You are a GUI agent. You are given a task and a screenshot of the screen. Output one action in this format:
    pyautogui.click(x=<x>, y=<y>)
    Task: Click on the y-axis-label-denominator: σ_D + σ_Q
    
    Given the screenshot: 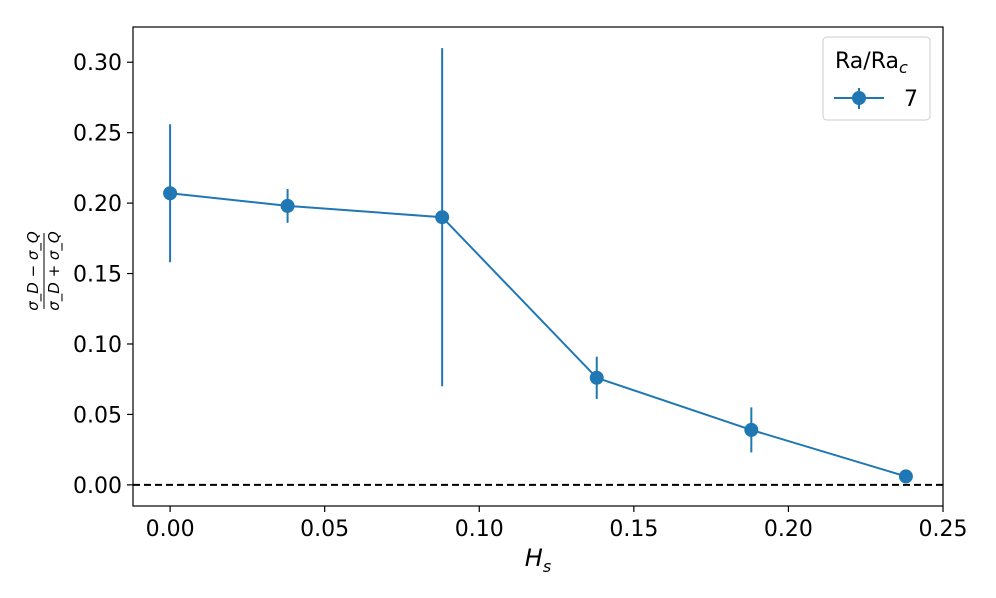 What is the action you would take?
    pyautogui.click(x=54, y=271)
    